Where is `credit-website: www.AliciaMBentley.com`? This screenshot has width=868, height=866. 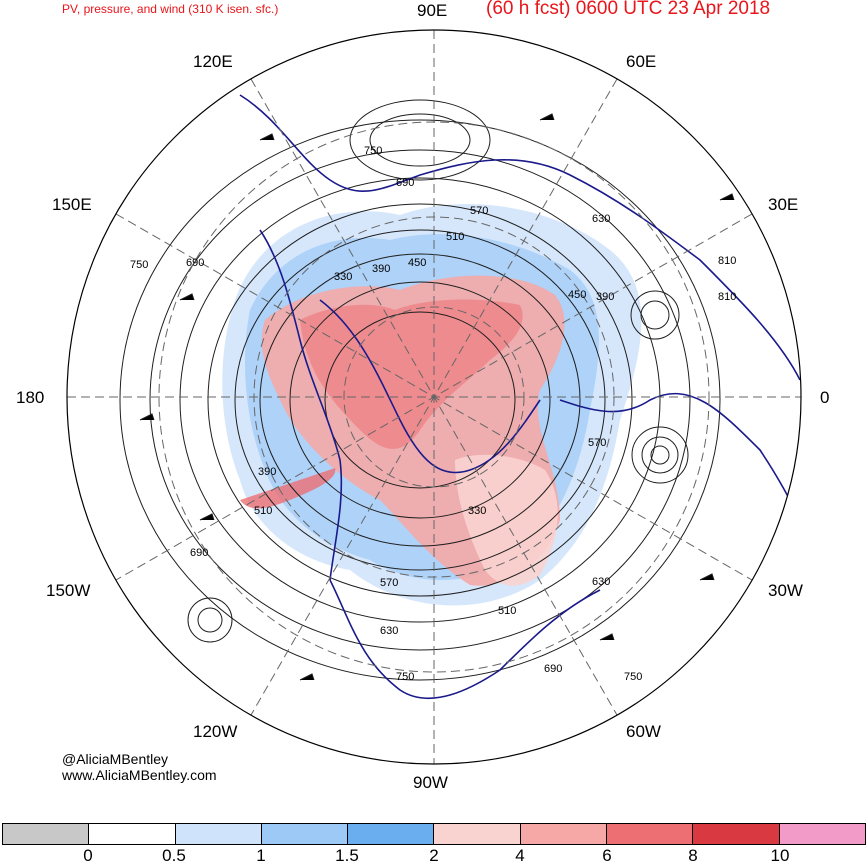
credit-website: www.AliciaMBentley.com is located at coordinates (139, 775).